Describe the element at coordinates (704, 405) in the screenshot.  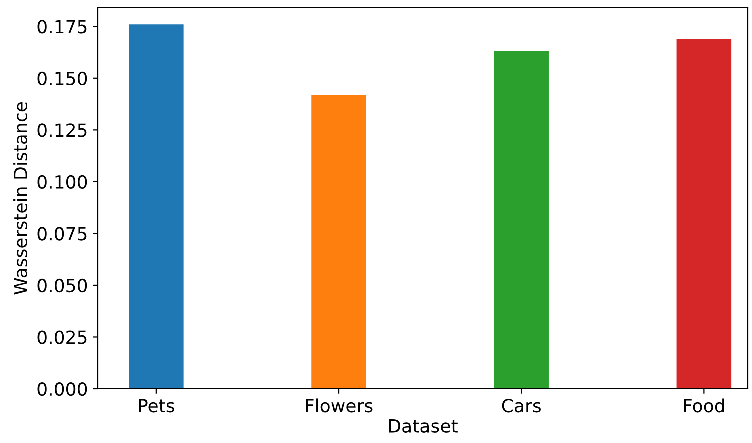
I see `x-tick-label: Food` at that location.